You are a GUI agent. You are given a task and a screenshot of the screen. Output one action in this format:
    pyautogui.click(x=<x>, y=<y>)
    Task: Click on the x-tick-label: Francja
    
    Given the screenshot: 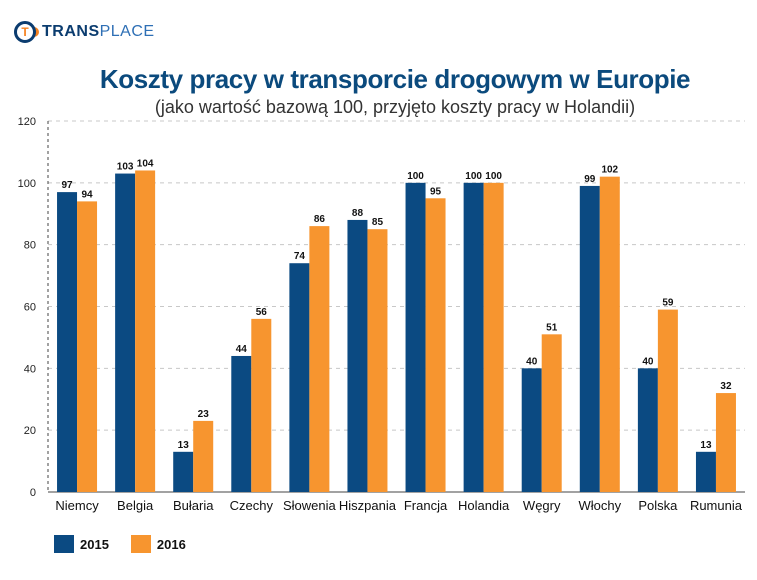 What is the action you would take?
    pyautogui.click(x=426, y=505)
    